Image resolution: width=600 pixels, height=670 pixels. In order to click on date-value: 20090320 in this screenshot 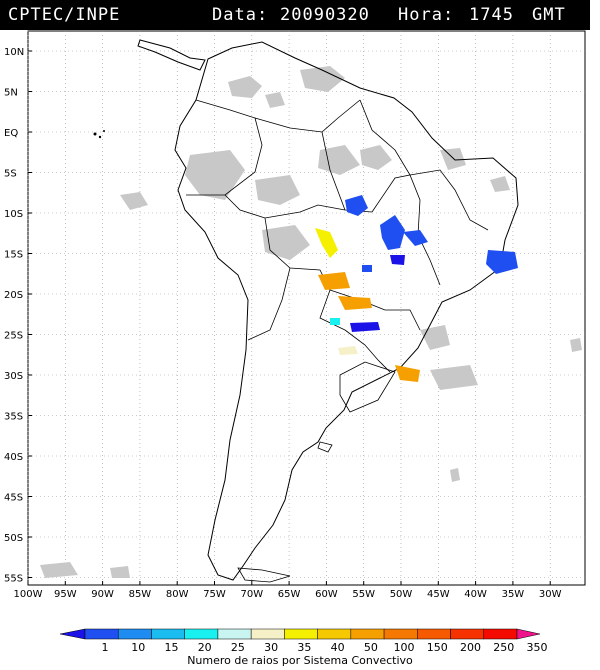, I will do `click(325, 15)`.